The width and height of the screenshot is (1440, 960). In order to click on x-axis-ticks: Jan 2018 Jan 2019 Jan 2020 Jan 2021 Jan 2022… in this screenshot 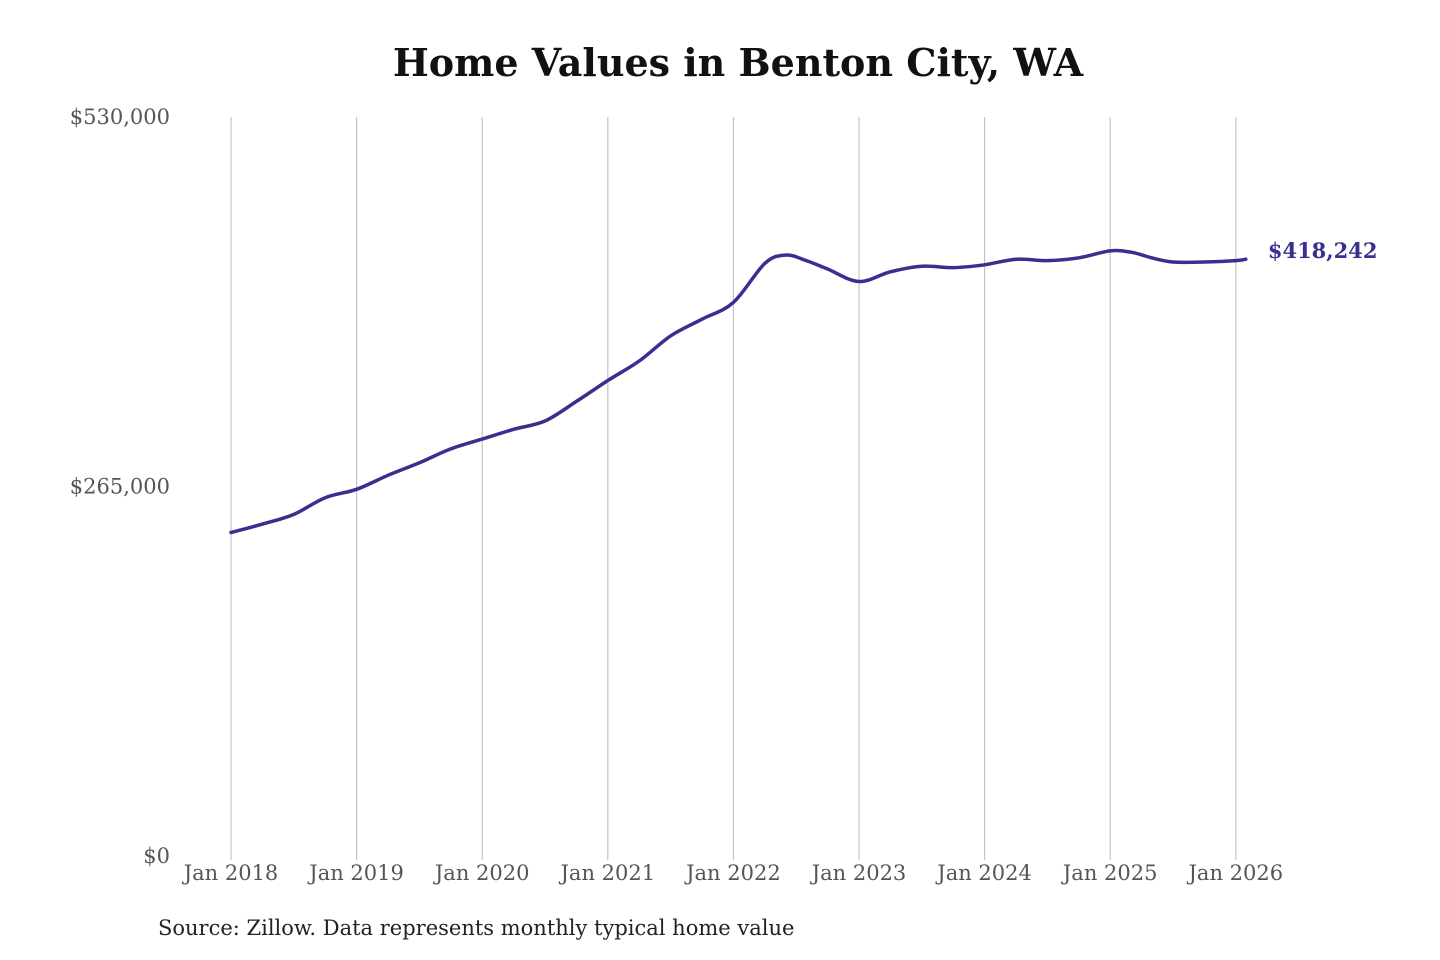, I will do `click(732, 873)`.